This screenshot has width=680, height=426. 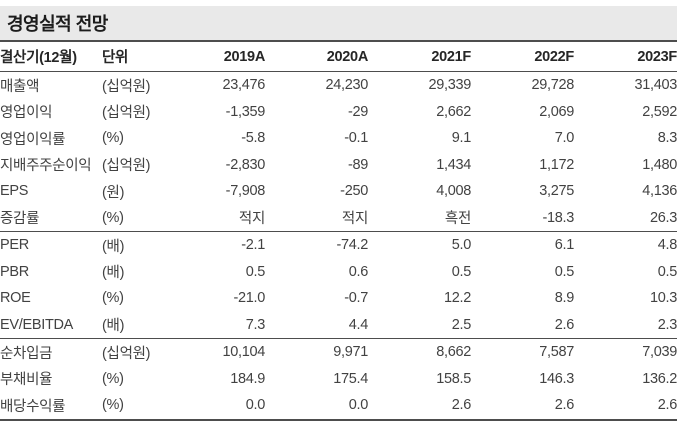 What do you see at coordinates (358, 405) in the screenshot?
I see `cell-value: 0.0` at bounding box center [358, 405].